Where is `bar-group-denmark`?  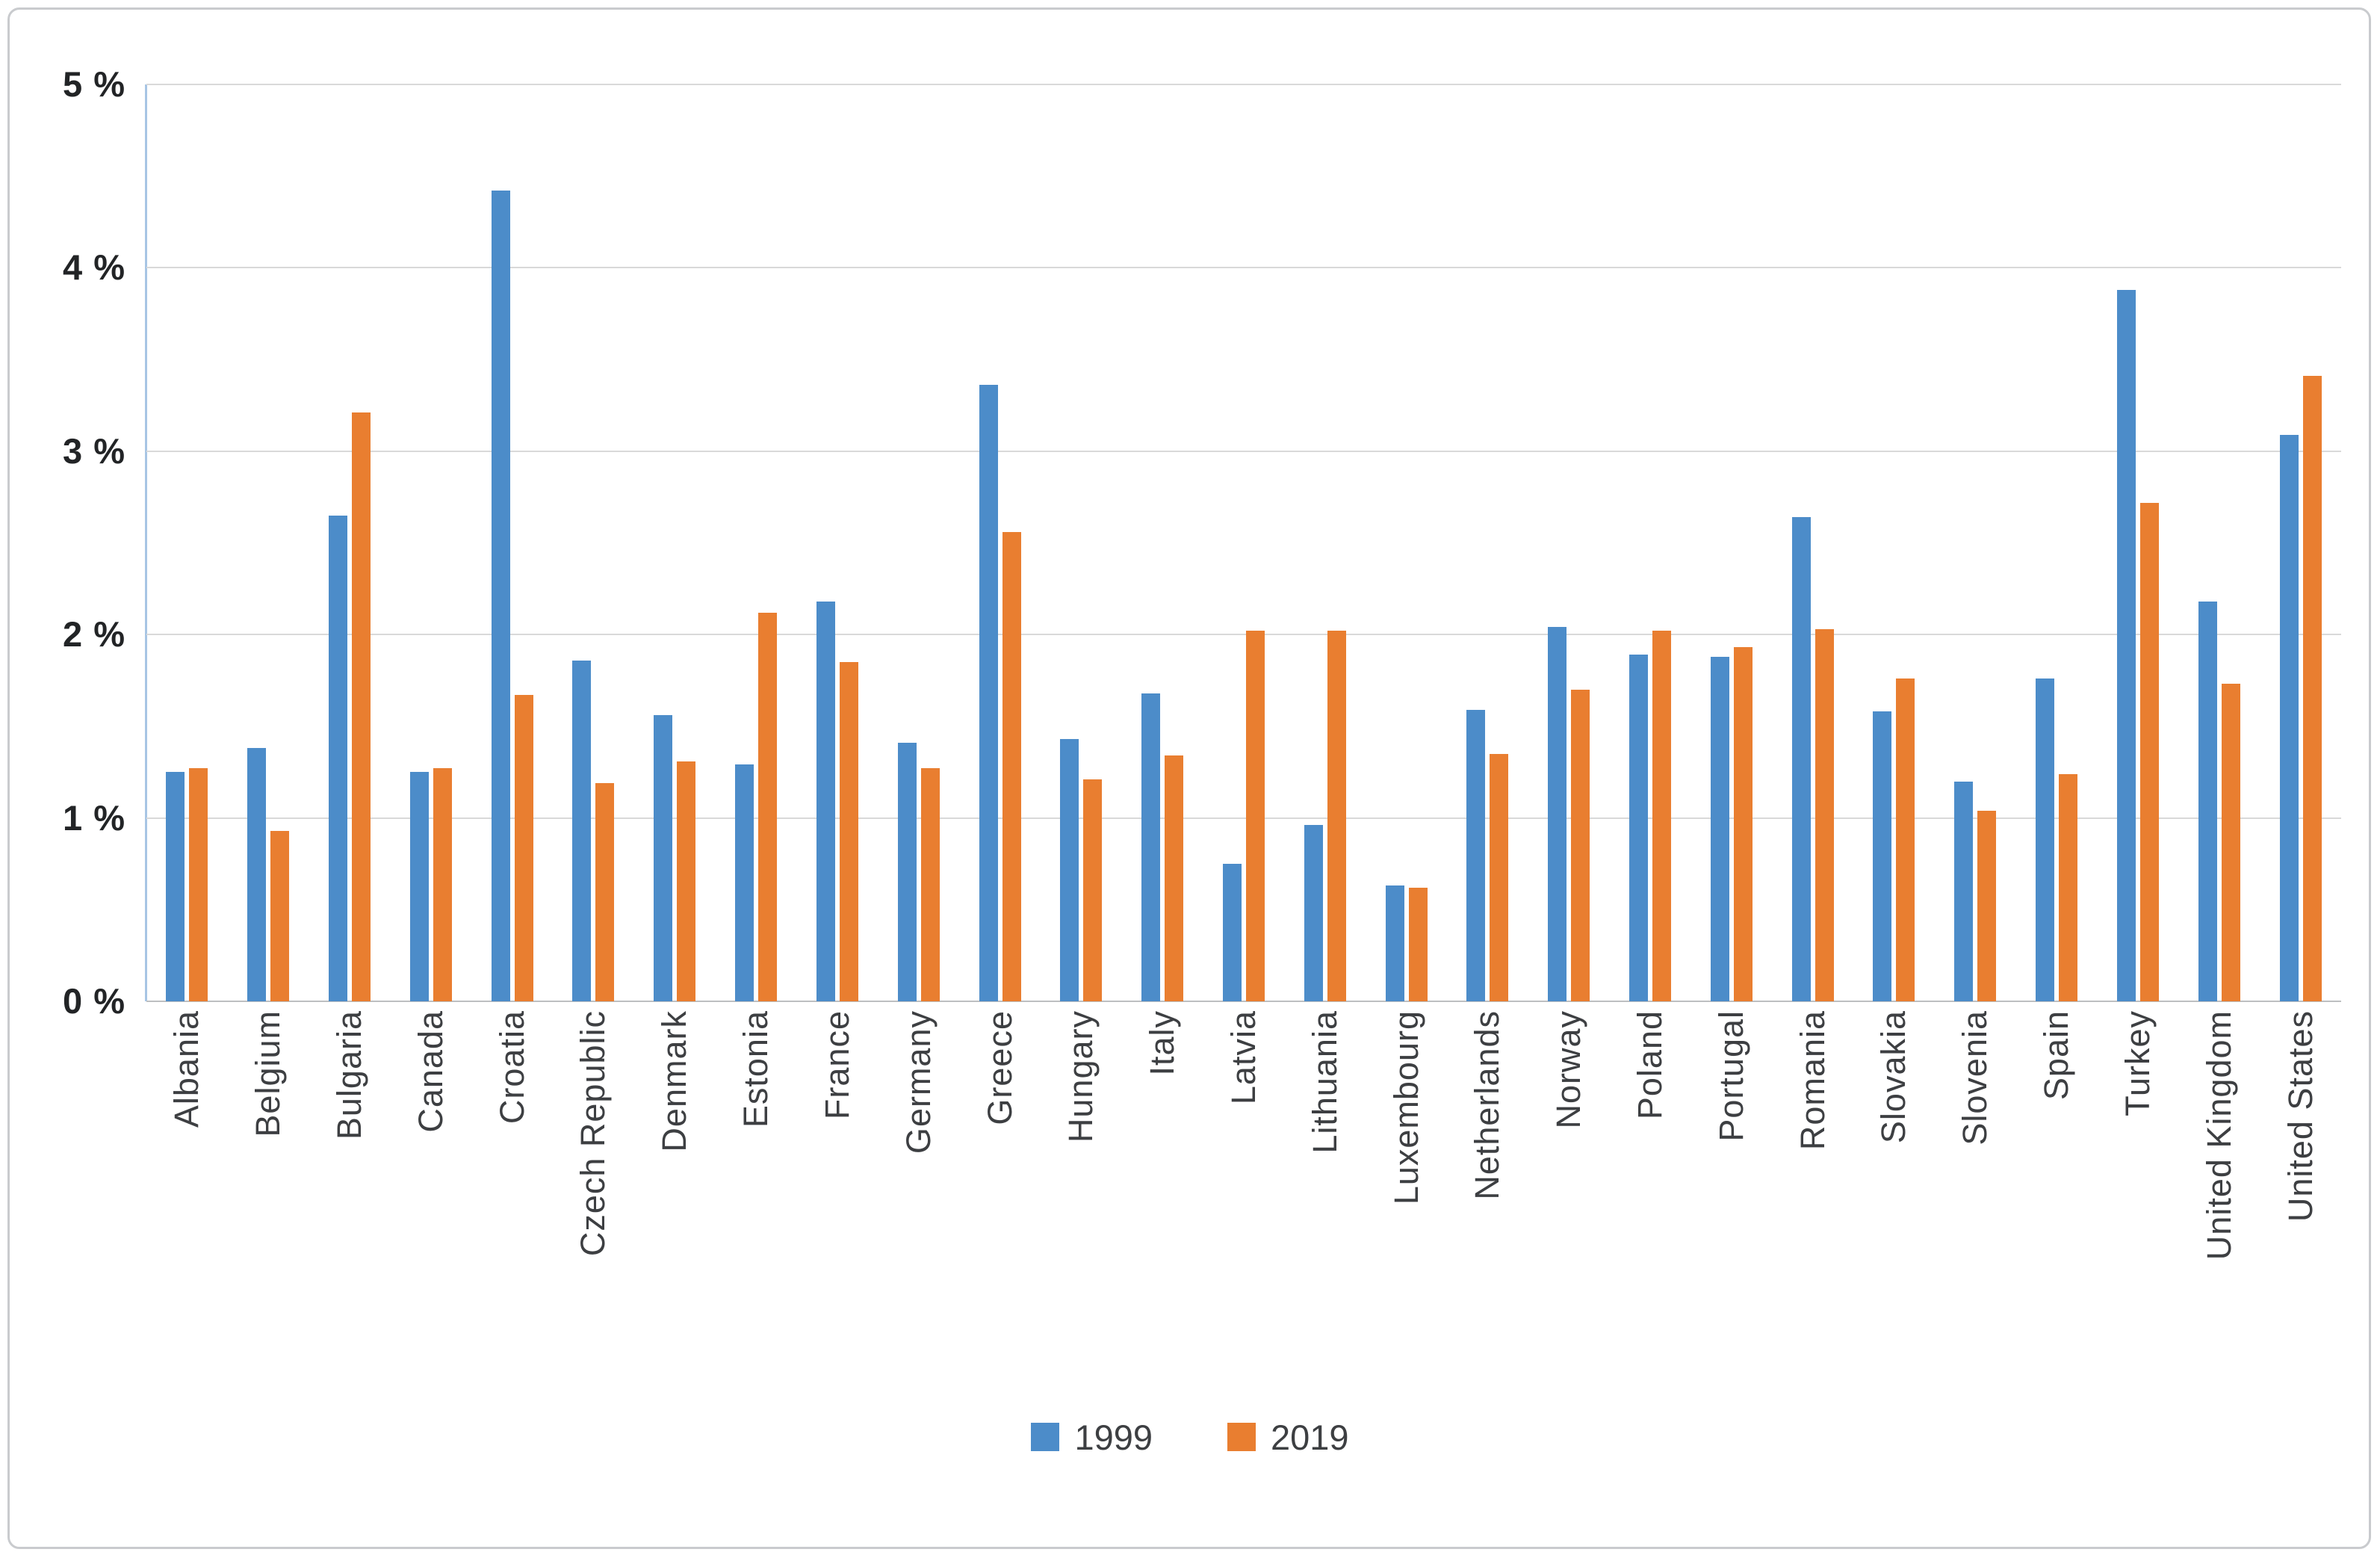
bar-group-denmark is located at coordinates (675, 542).